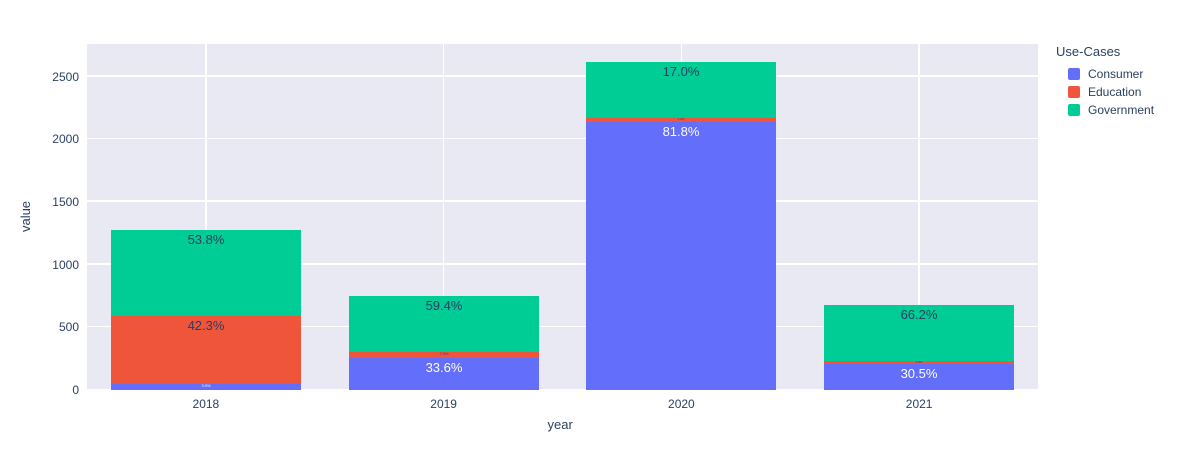 The width and height of the screenshot is (1184, 460). I want to click on bar-segment-2021-consumer: 30.5%, so click(919, 377).